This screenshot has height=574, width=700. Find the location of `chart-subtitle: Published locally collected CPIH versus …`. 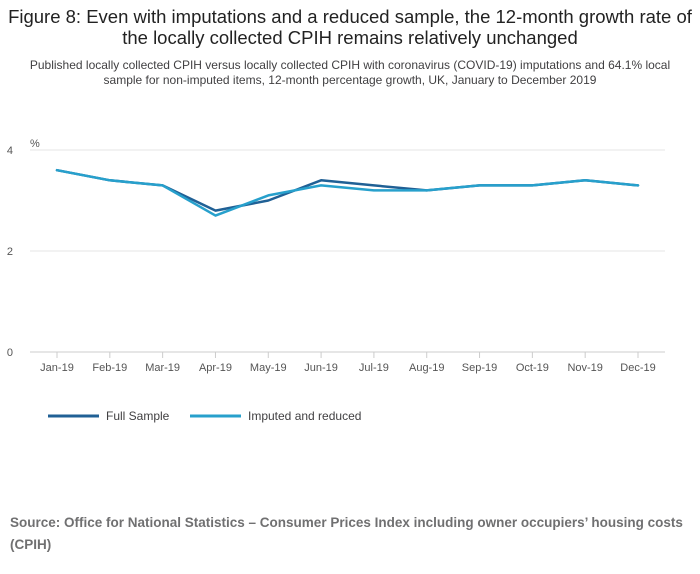

chart-subtitle: Published locally collected CPIH versus … is located at coordinates (350, 72).